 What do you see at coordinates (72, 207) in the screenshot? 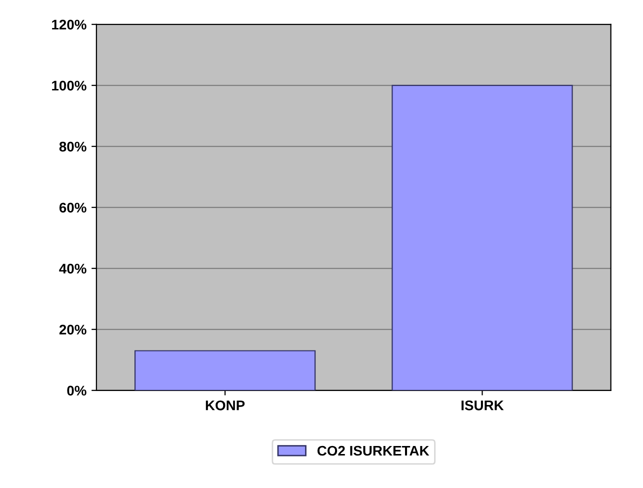
I see `y-tick-label: 60%` at bounding box center [72, 207].